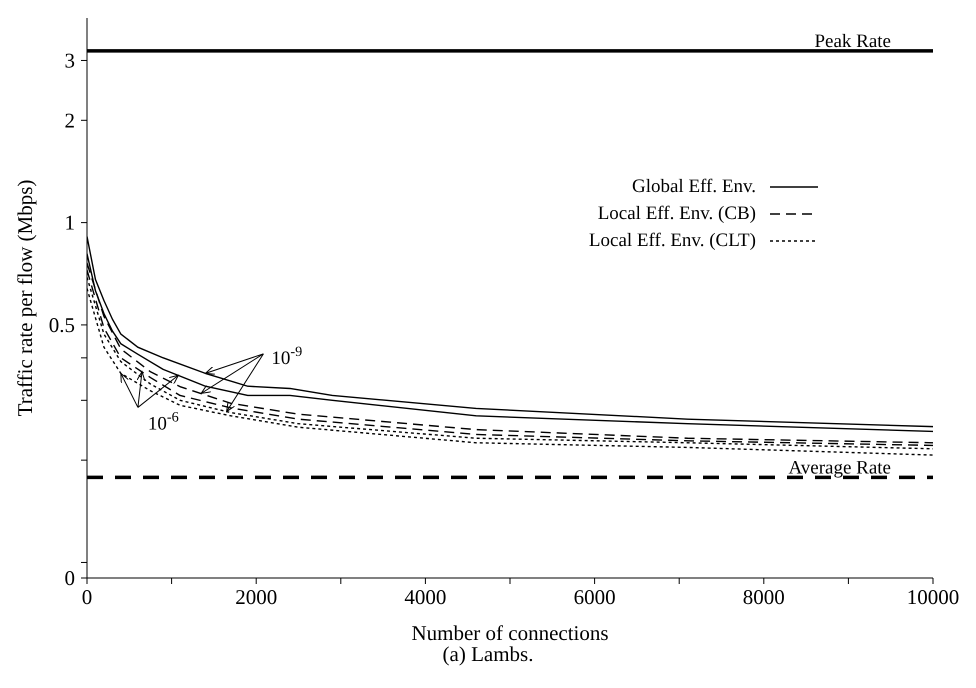 Image resolution: width=976 pixels, height=688 pixels. I want to click on y-tick-label: 2, so click(69, 120).